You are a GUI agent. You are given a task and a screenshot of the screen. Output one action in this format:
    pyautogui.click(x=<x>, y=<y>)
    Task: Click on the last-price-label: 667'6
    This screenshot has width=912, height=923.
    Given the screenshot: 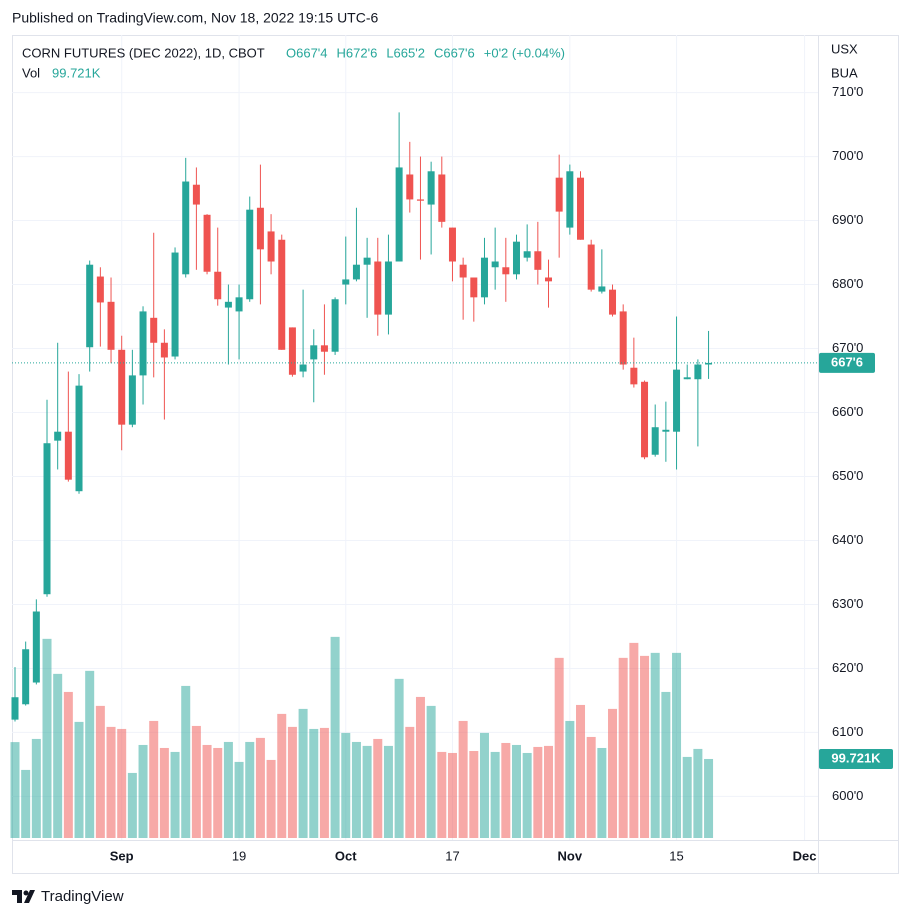 What is the action you would take?
    pyautogui.click(x=847, y=361)
    